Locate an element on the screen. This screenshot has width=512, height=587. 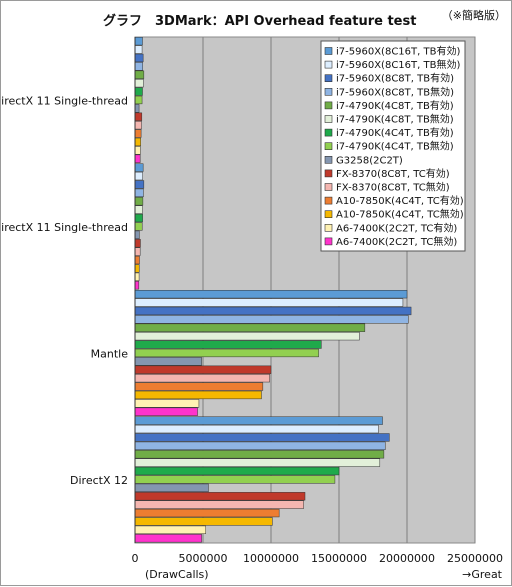
x-axis-label: (DrawCalls) is located at coordinates (177, 574).